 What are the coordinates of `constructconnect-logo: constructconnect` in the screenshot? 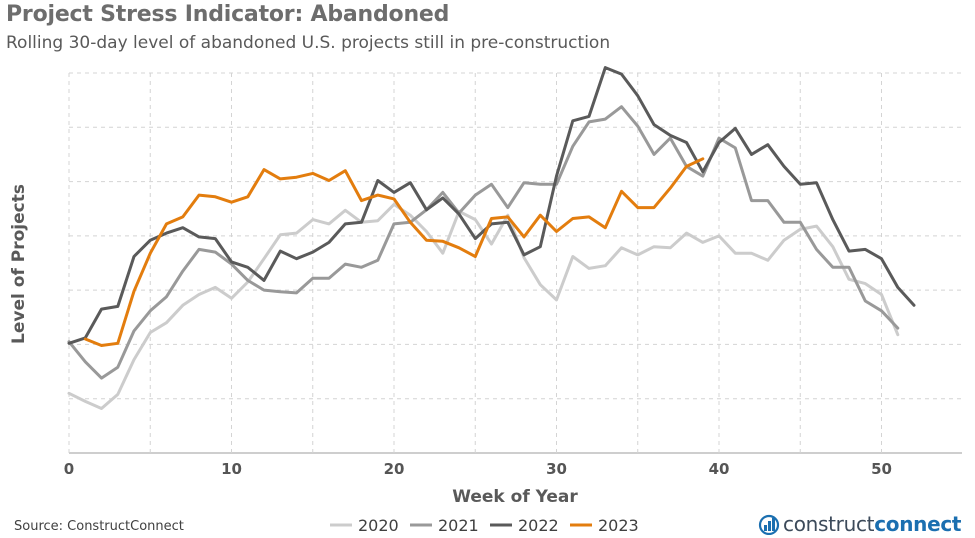 It's located at (859, 524).